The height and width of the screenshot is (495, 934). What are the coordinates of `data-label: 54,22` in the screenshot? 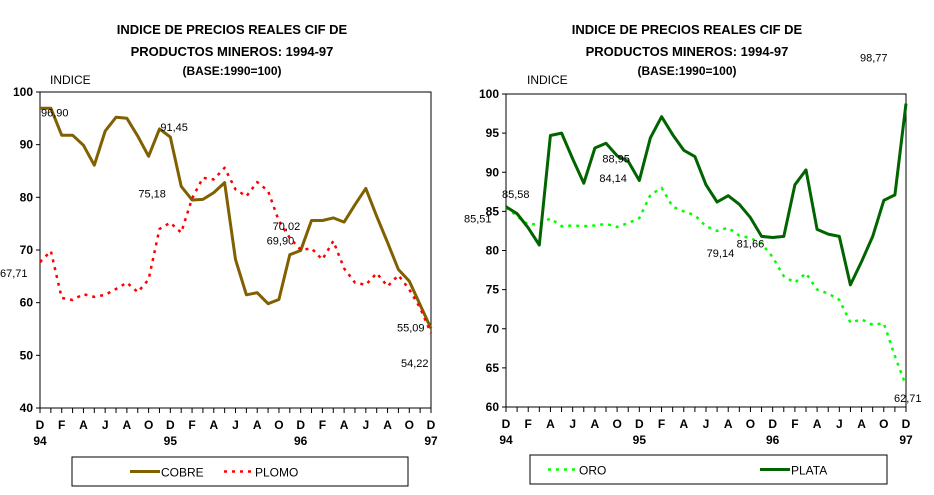 It's located at (415, 364).